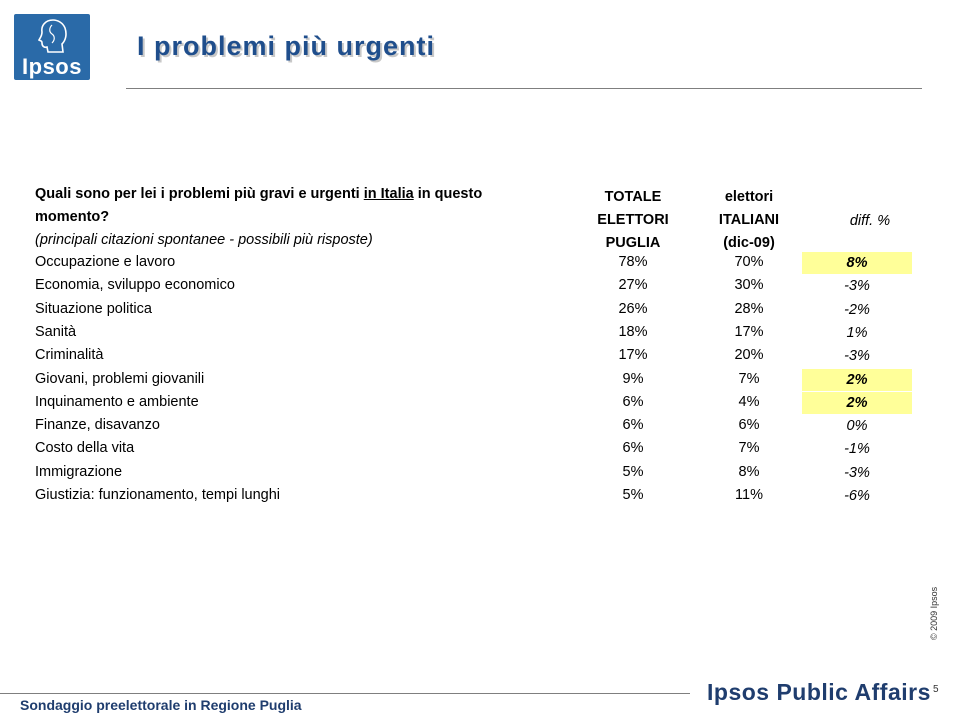 The height and width of the screenshot is (720, 960). What do you see at coordinates (749, 285) in the screenshot?
I see `value-italia: 30%` at bounding box center [749, 285].